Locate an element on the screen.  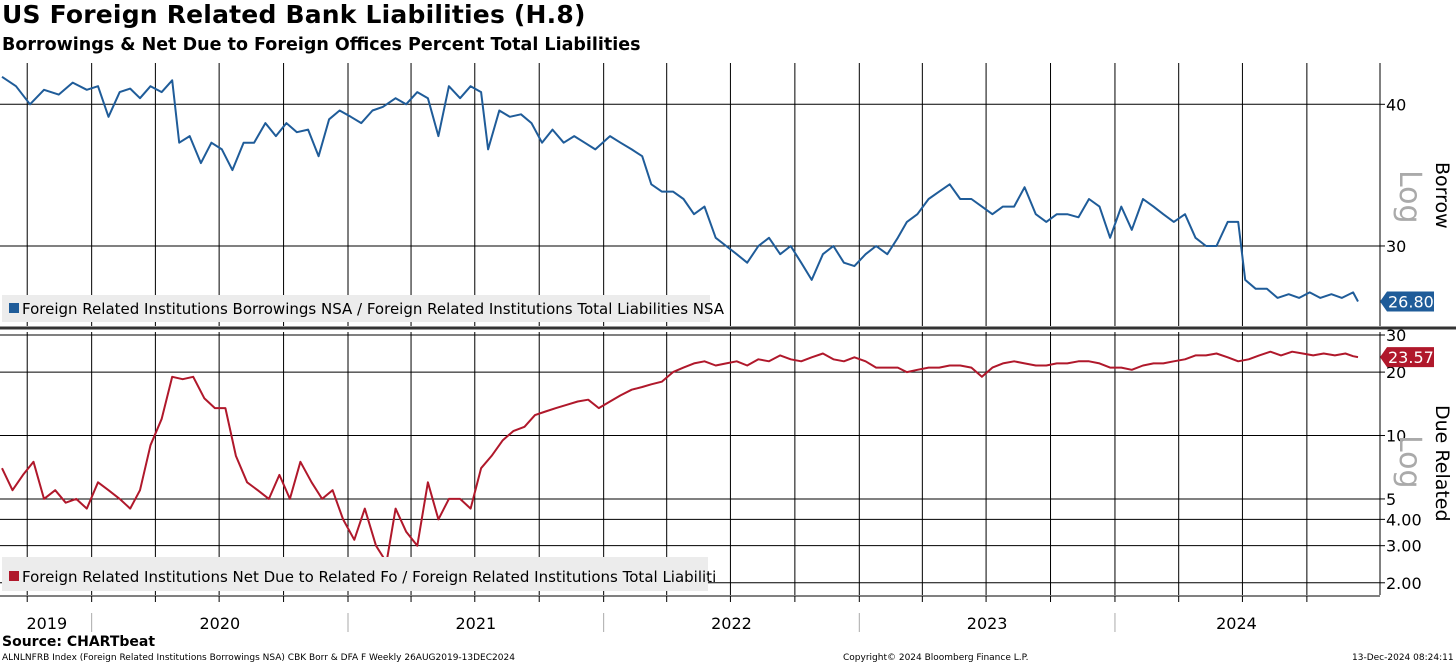
last-value-due: 23.57 is located at coordinates (1411, 357).